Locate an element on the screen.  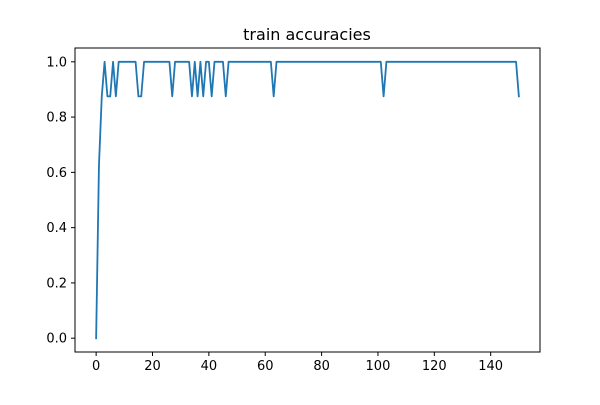
x-tick-label: 140 is located at coordinates (490, 366).